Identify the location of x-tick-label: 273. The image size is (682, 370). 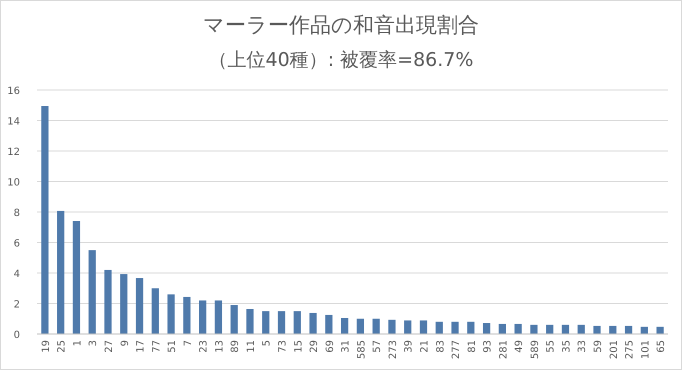
(393, 350).